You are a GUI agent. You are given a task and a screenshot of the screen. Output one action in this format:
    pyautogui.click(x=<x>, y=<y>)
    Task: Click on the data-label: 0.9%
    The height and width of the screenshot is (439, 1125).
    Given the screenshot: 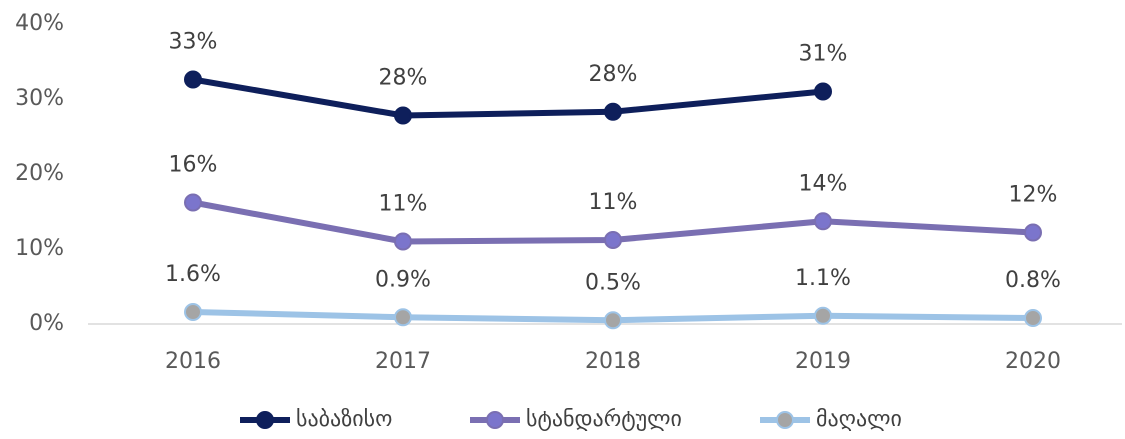 What is the action you would take?
    pyautogui.click(x=403, y=279)
    